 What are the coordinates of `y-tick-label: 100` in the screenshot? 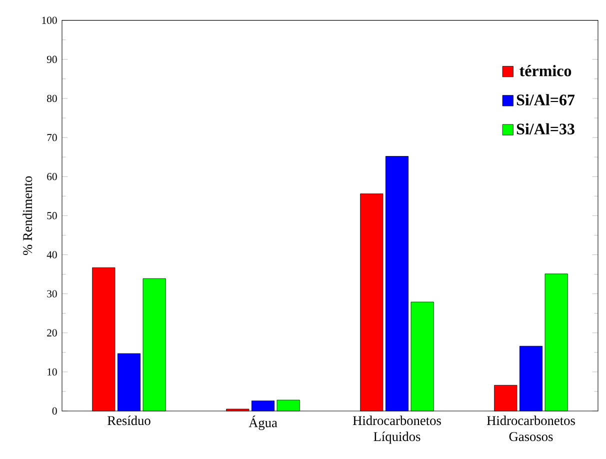 It's located at (49, 20).